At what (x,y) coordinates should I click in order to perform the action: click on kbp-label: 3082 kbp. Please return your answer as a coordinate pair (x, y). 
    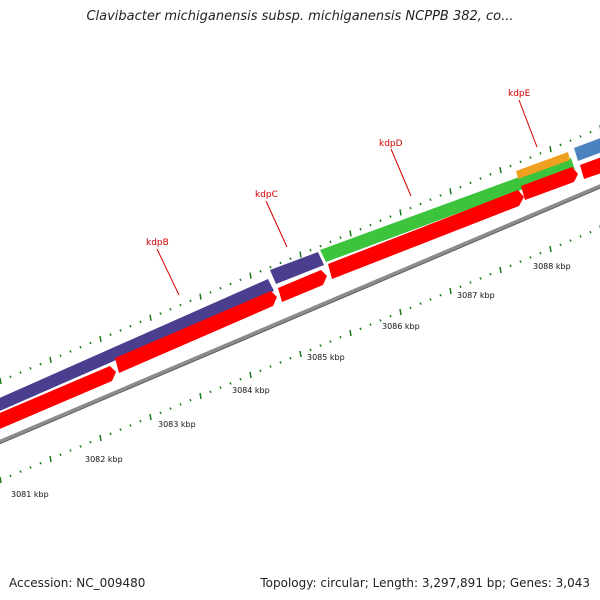
    Looking at the image, I should click on (104, 459).